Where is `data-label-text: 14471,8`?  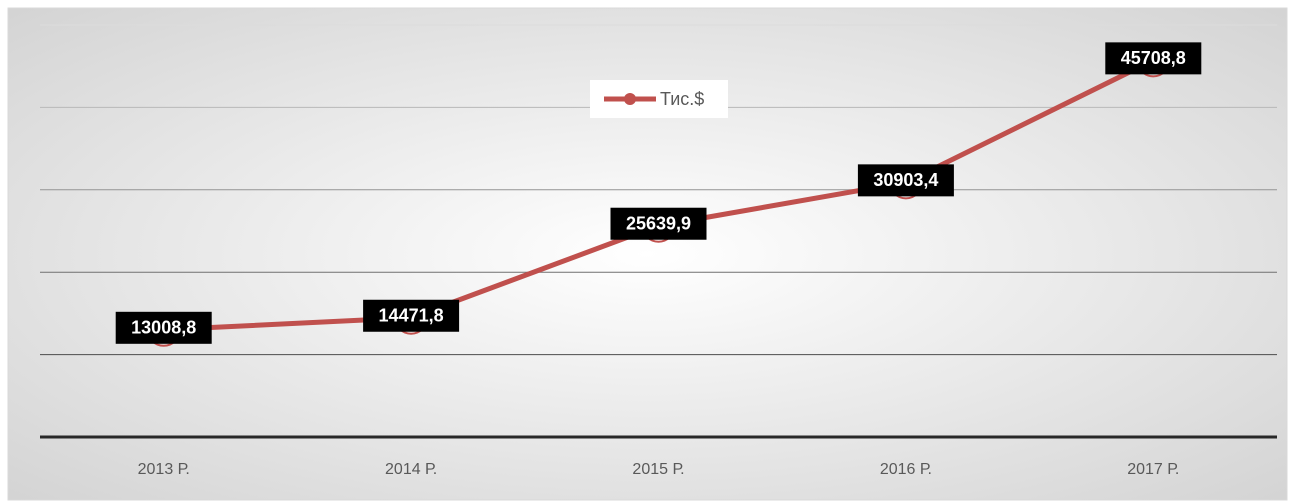 data-label-text: 14471,8 is located at coordinates (411, 316).